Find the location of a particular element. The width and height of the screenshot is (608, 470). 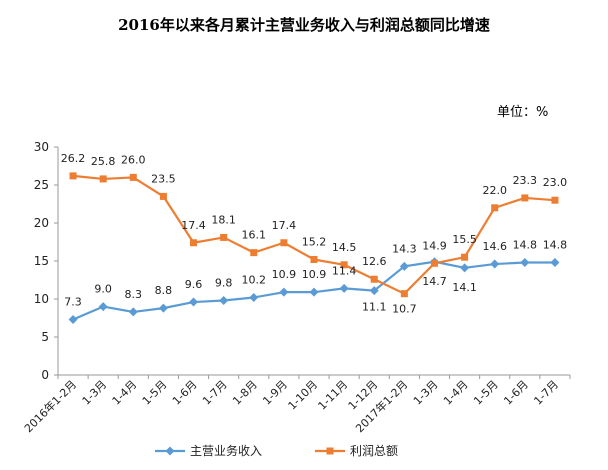

data-label: 26.2 is located at coordinates (73, 158).